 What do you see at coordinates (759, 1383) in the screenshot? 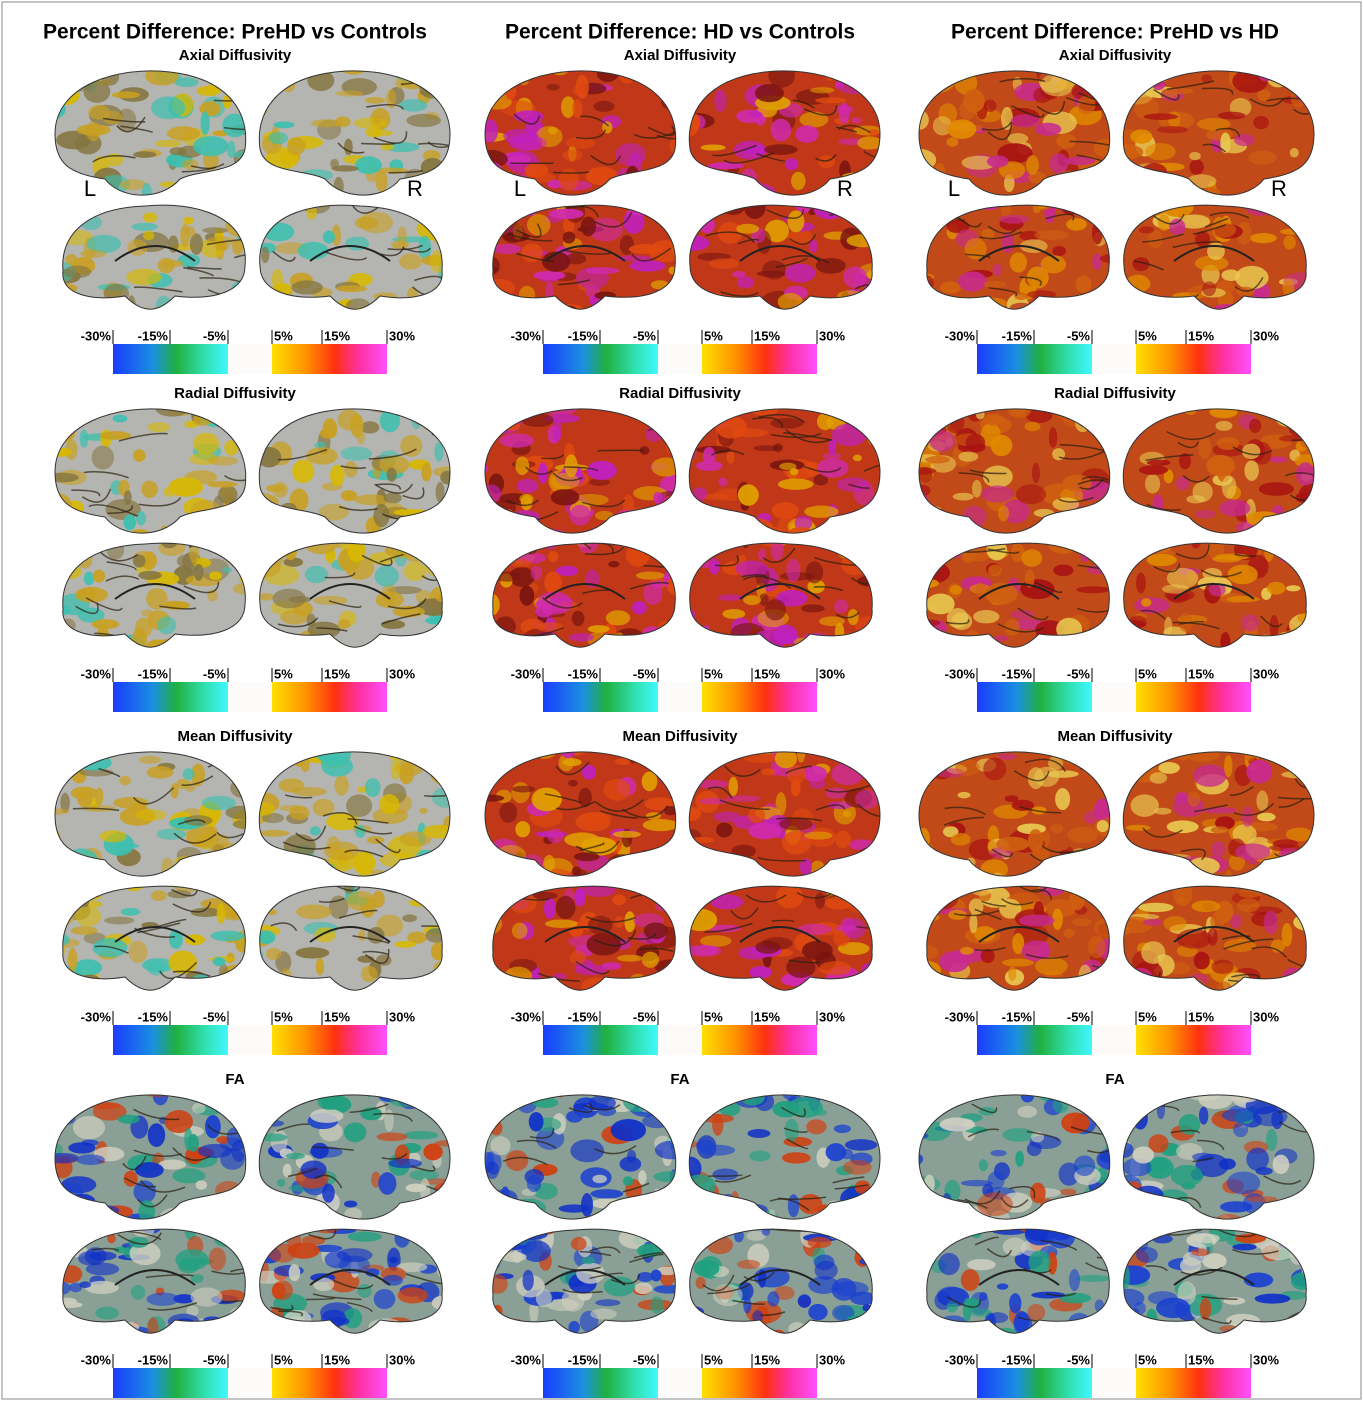
I see `colorbar-positive` at bounding box center [759, 1383].